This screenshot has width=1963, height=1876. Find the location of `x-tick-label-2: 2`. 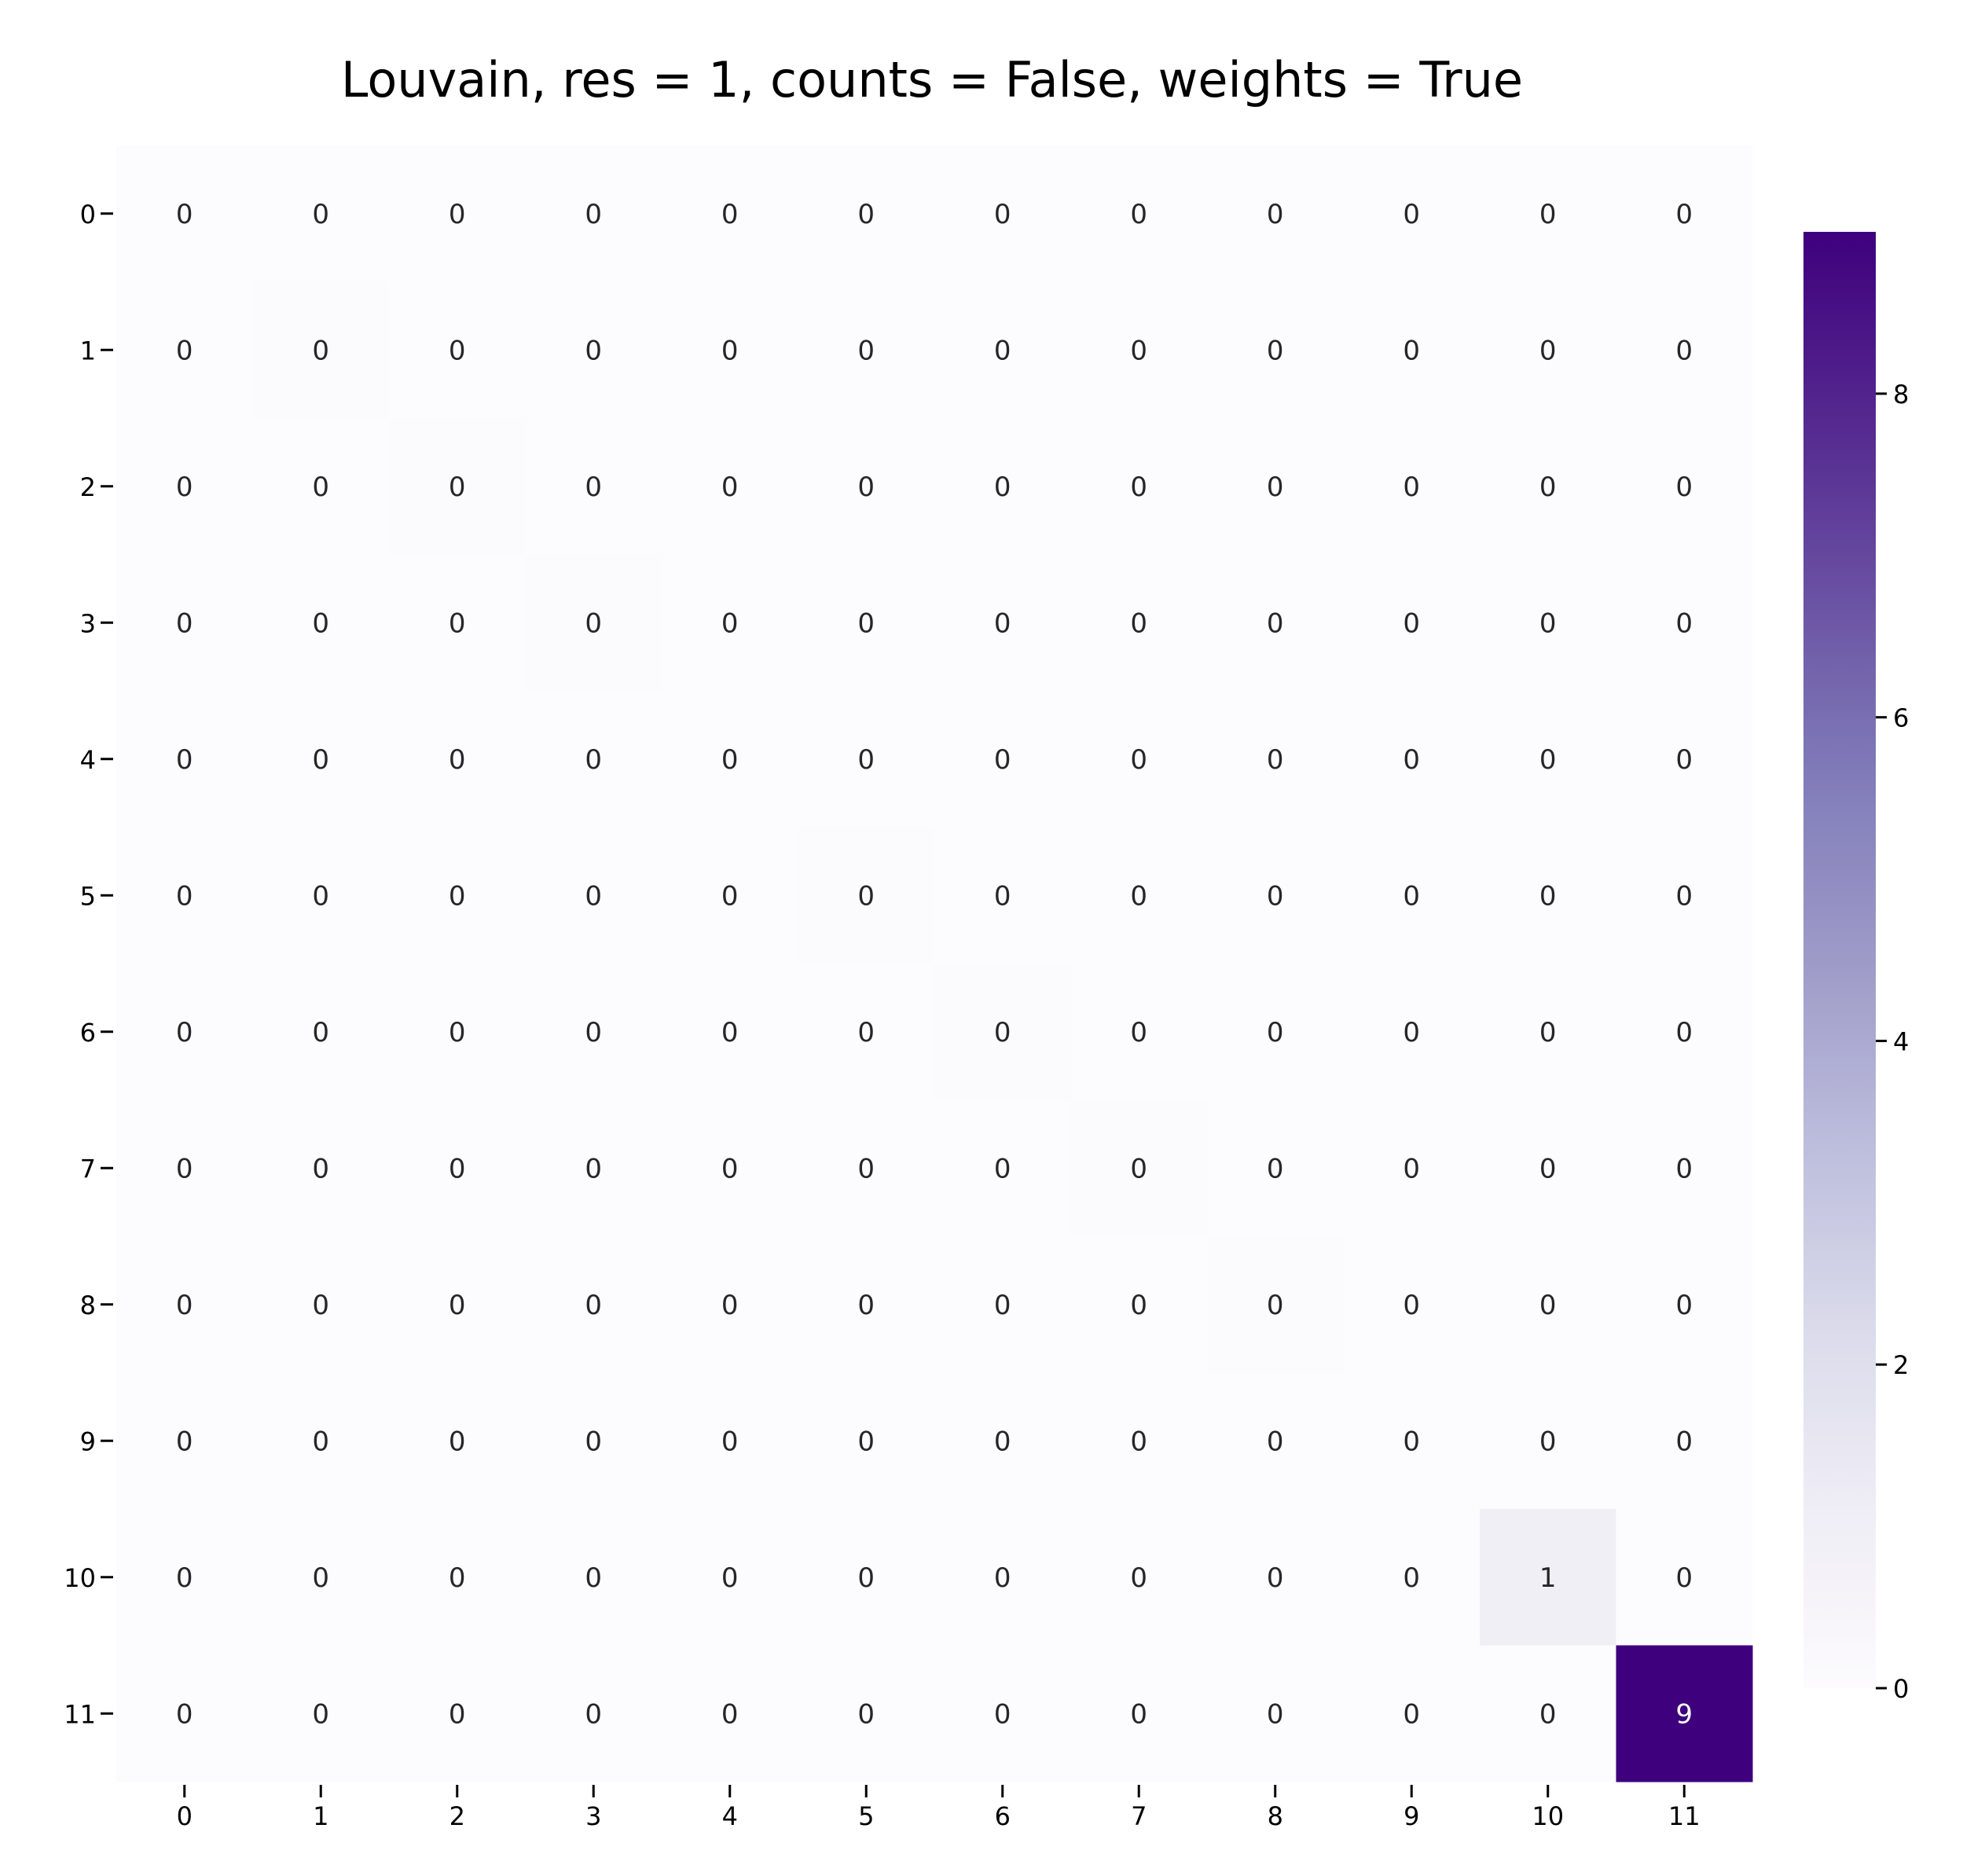

x-tick-label-2: 2 is located at coordinates (457, 1816).